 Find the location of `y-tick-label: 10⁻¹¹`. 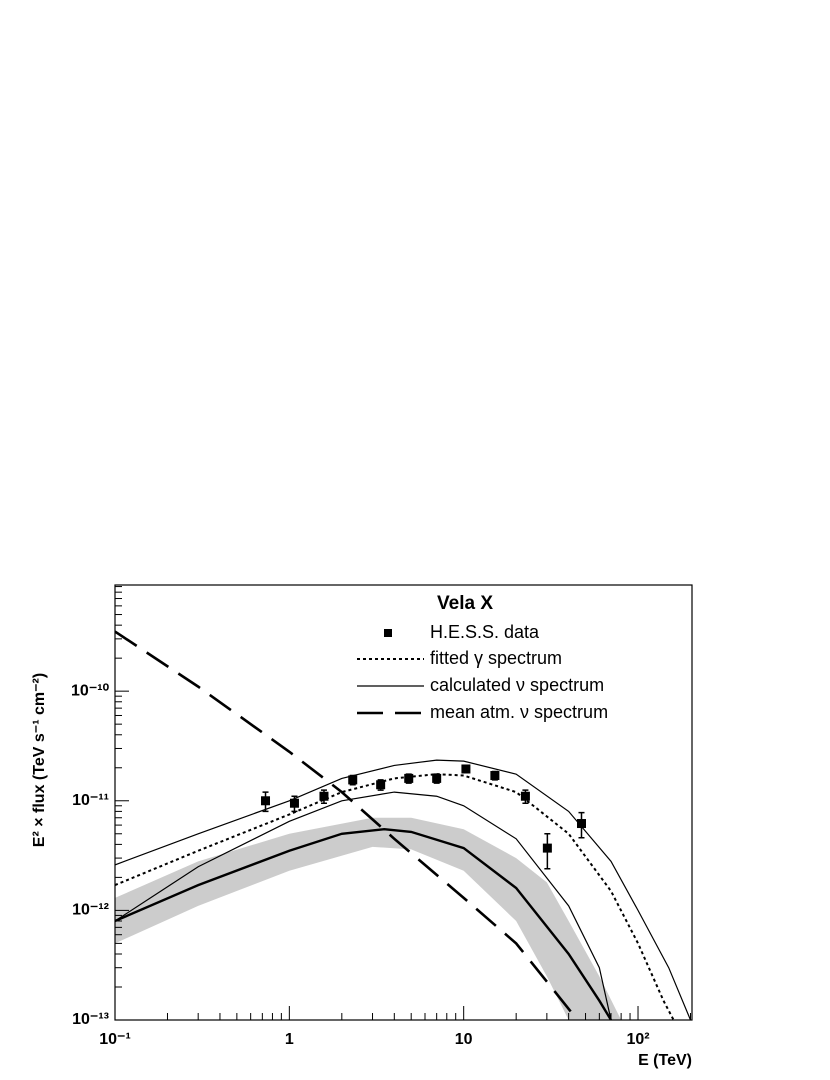

y-tick-label: 10⁻¹¹ is located at coordinates (90, 800).